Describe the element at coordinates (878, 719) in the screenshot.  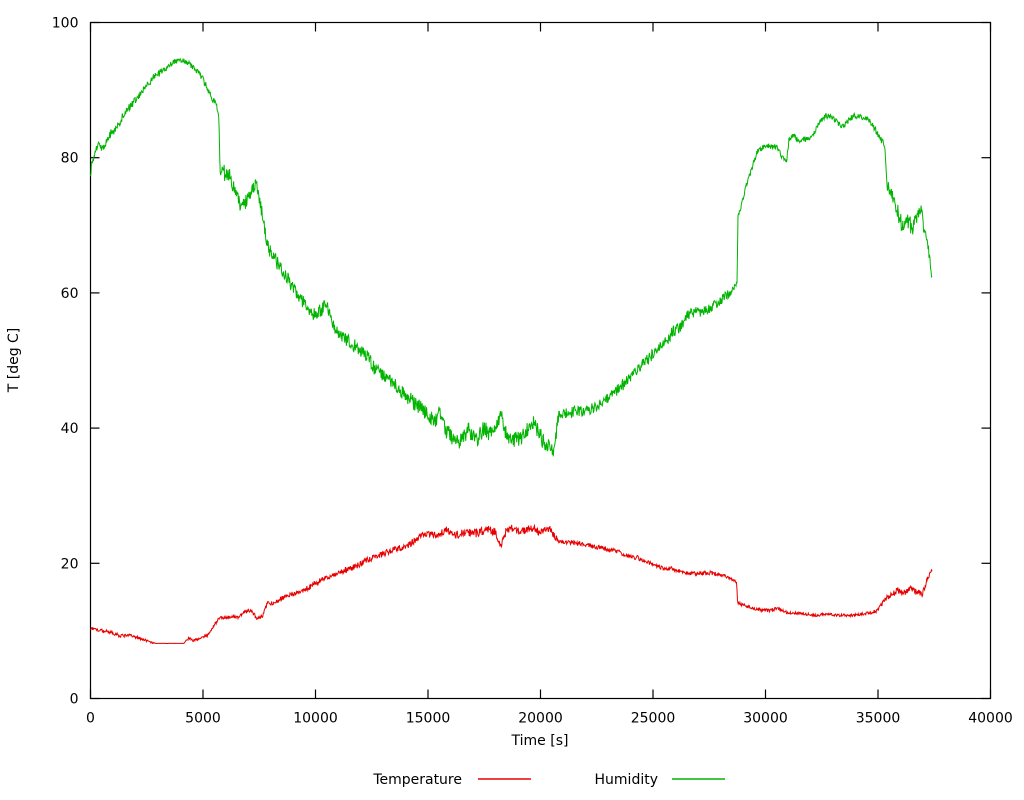
I see `x-tick-label: 35000` at that location.